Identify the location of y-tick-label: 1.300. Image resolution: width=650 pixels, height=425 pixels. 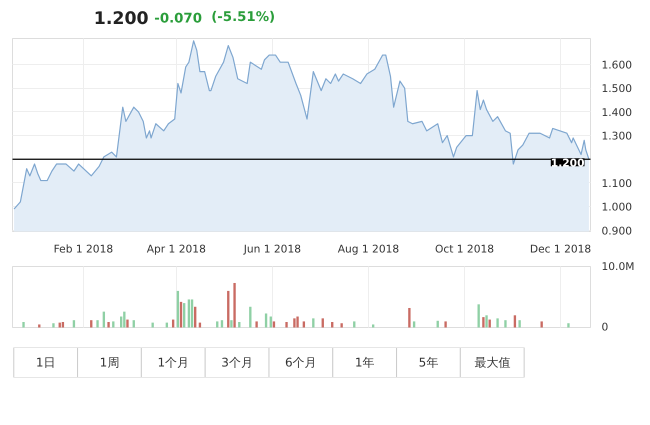
(617, 136).